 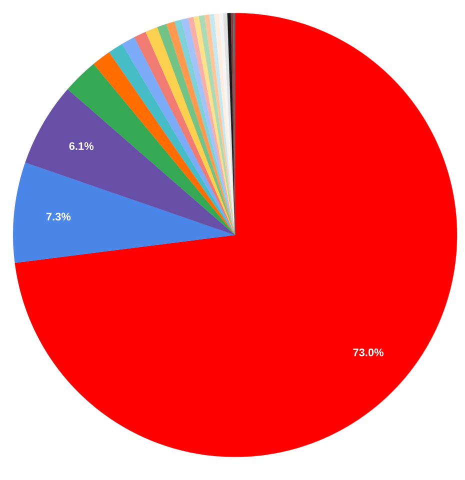 I want to click on data-label: 7.3%, so click(x=58, y=216).